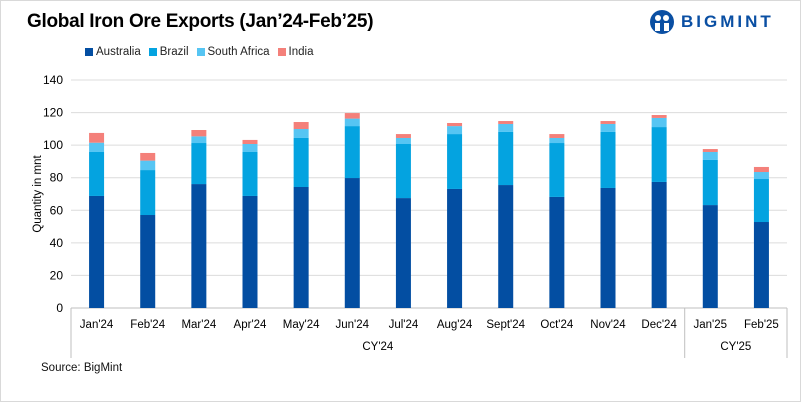 The width and height of the screenshot is (801, 402). I want to click on legend-item: Australia, so click(113, 52).